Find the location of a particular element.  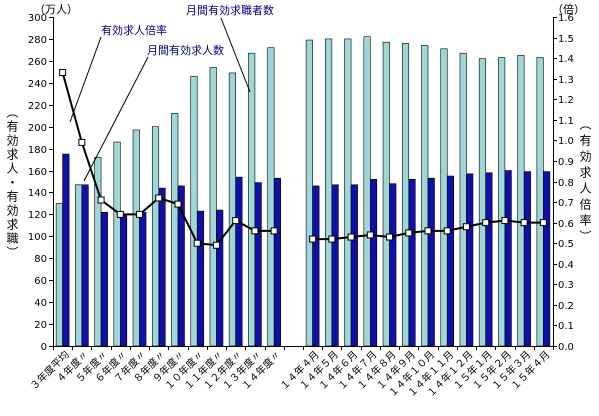

left-axis-tick-label: 200 is located at coordinates (37, 128).